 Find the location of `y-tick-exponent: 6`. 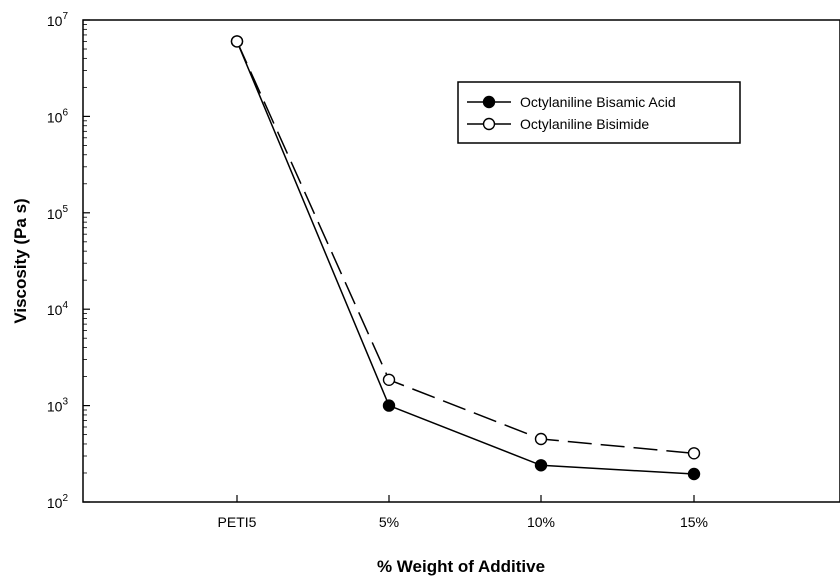

y-tick-exponent: 6 is located at coordinates (65, 112).